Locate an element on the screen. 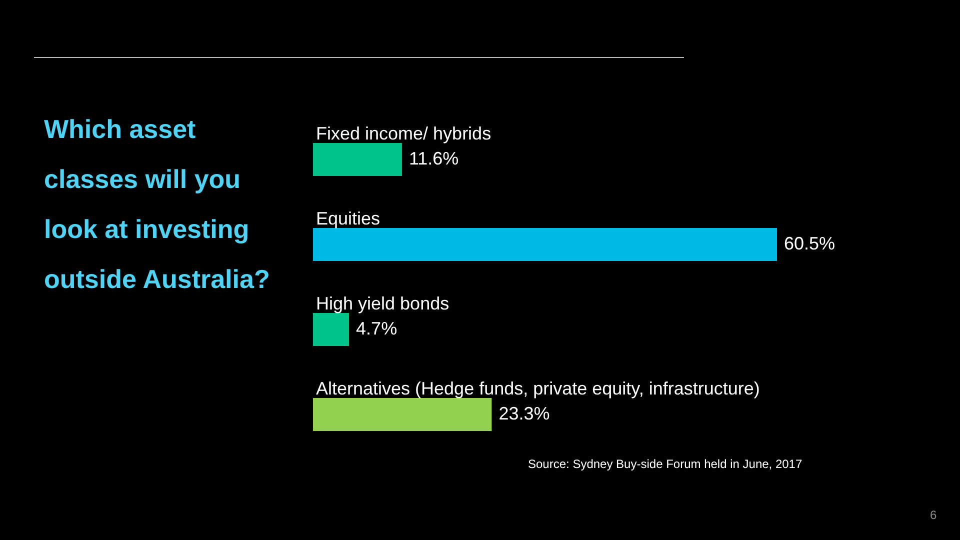 This screenshot has height=540, width=960. data-label: 23.3% is located at coordinates (524, 414).